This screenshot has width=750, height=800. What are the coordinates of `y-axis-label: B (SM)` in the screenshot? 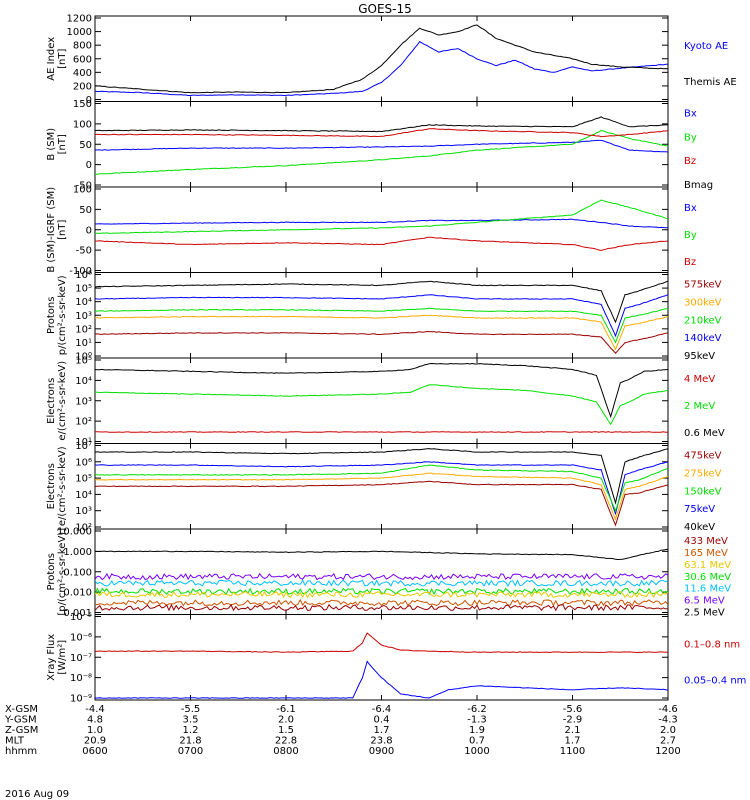 It's located at (51, 144).